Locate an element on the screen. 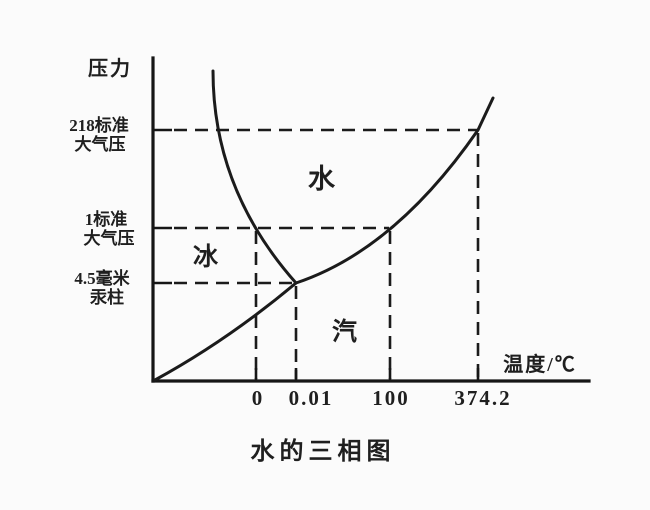 The width and height of the screenshot is (650, 510). sublimation-curve is located at coordinates (225, 331).